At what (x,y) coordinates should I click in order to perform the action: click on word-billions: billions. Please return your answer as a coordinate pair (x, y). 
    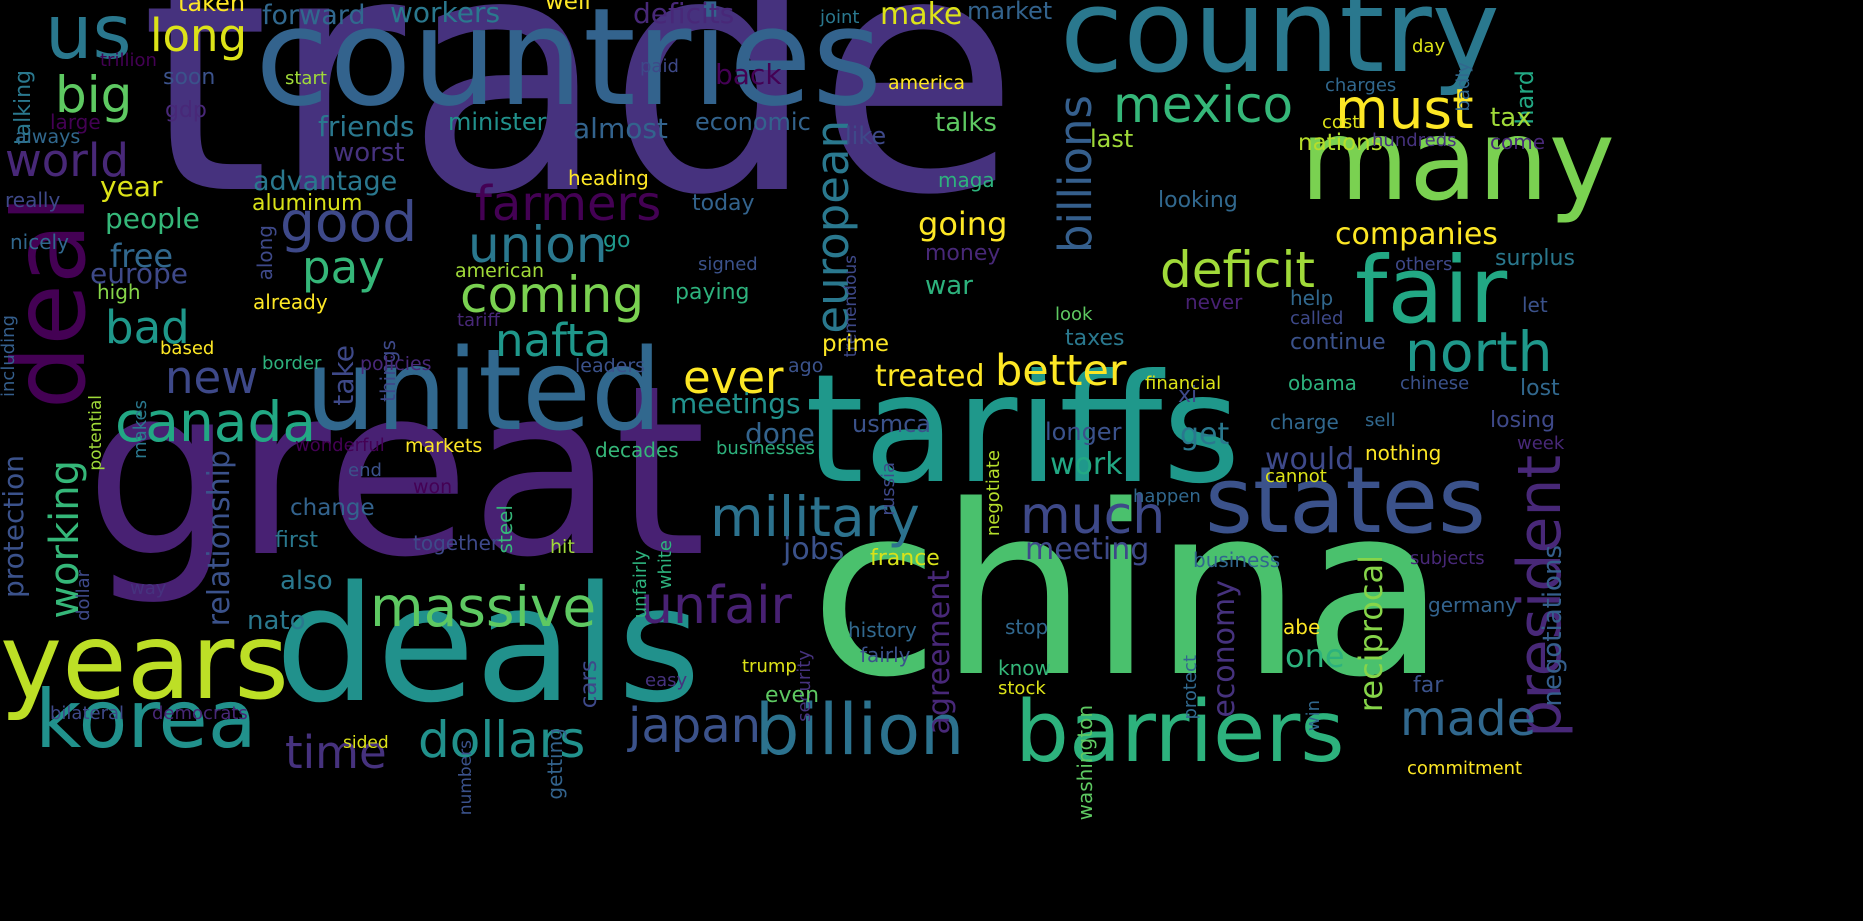
    Looking at the image, I should click on (1075, 174).